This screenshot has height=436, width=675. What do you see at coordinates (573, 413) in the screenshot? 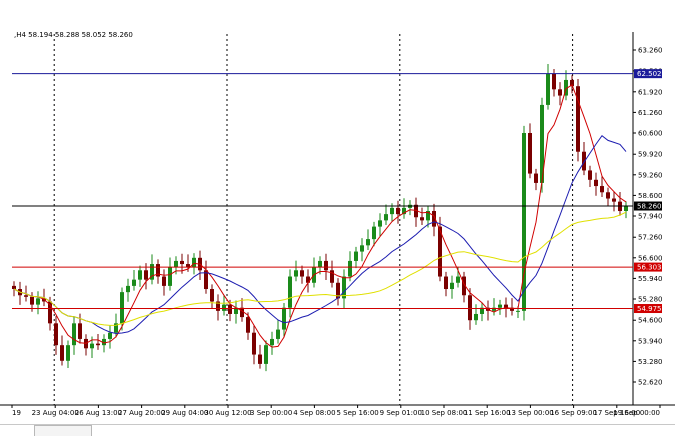
I see `time-tick-label: 16 Sep 09:00` at bounding box center [573, 413].